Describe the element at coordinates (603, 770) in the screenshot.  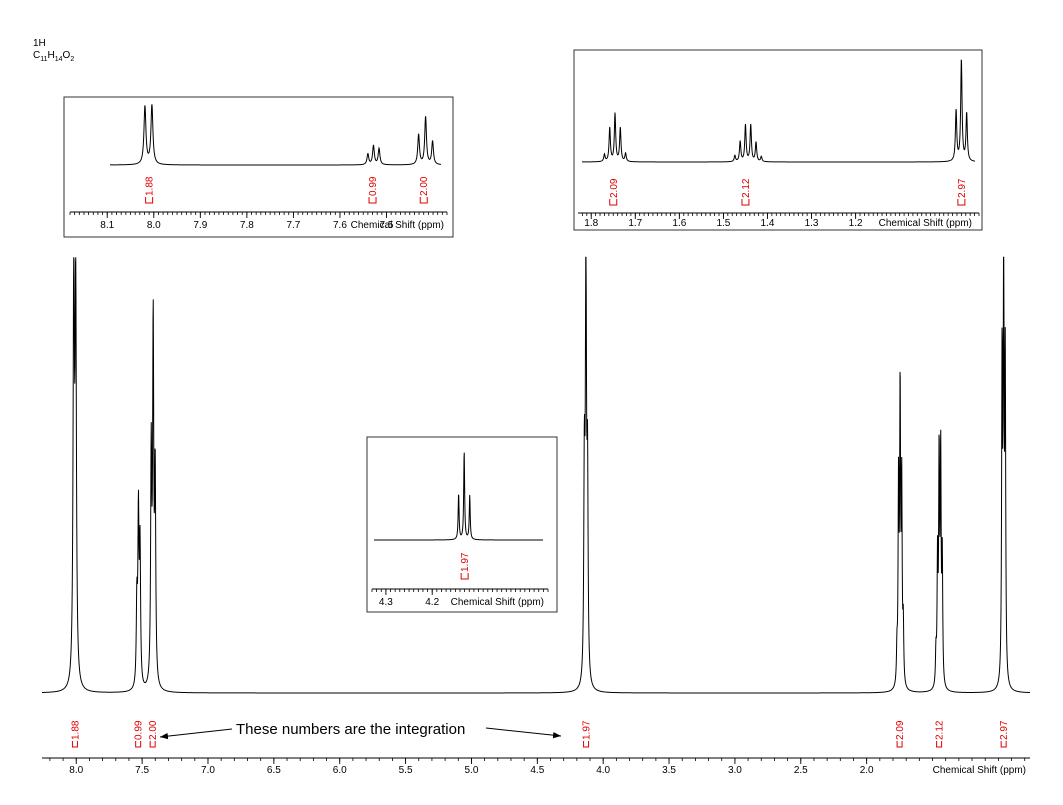
I see `tick-label: 4.0` at that location.